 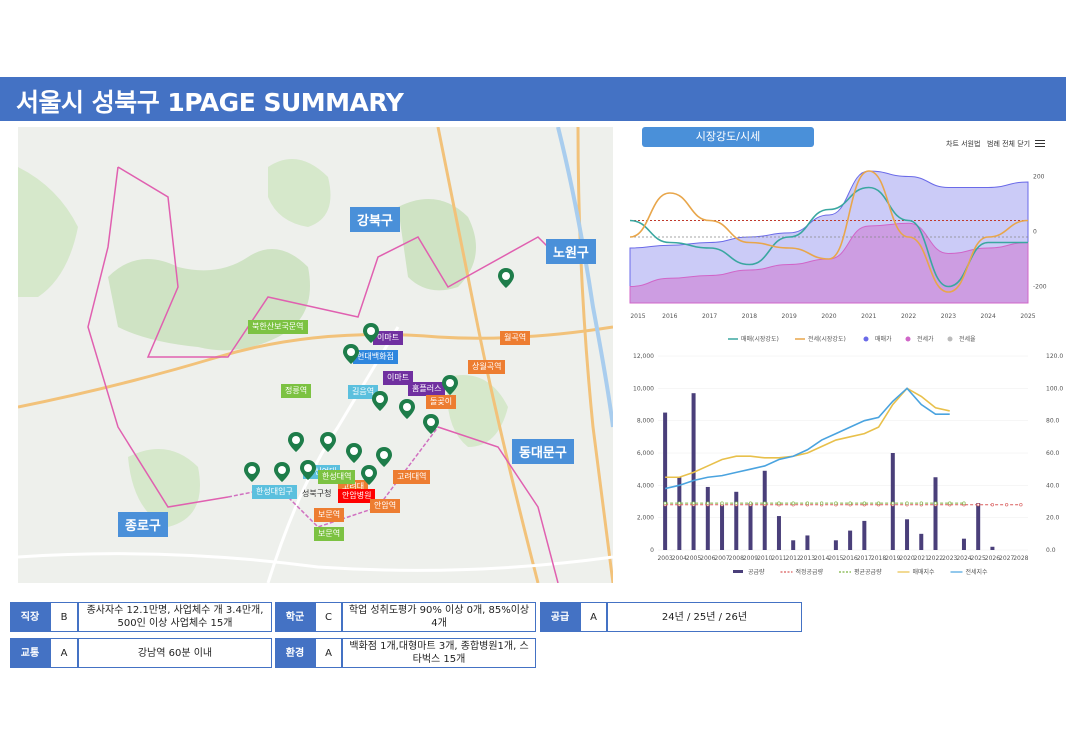 What do you see at coordinates (1053, 453) in the screenshot?
I see `right-tick-label: 60.0` at bounding box center [1053, 453].